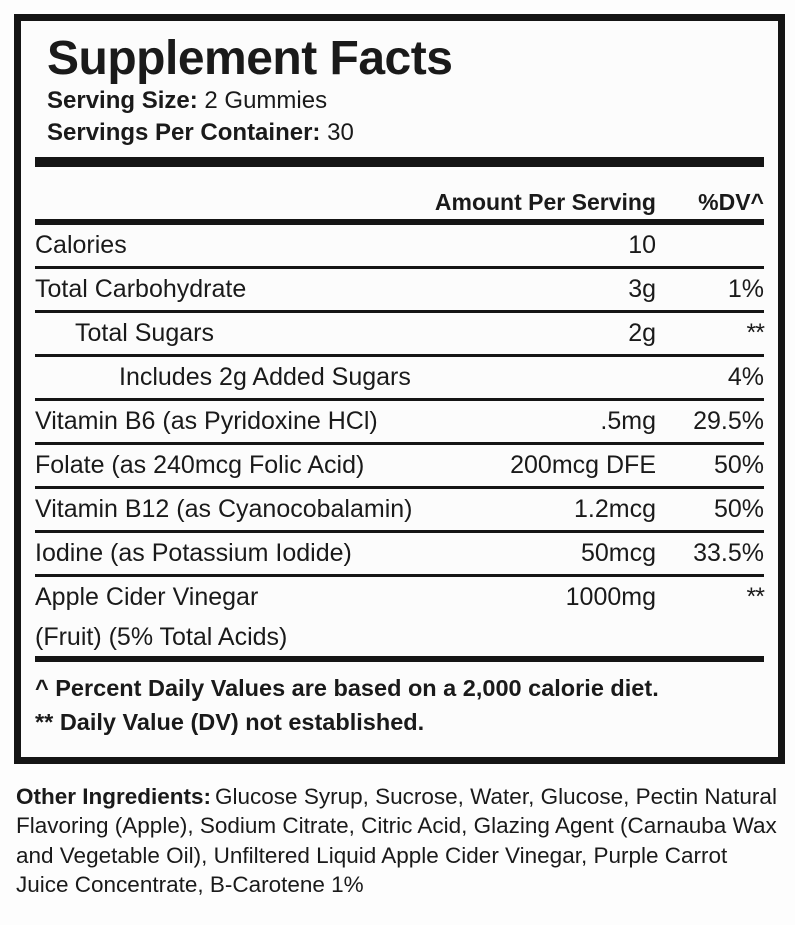 The width and height of the screenshot is (795, 925). What do you see at coordinates (583, 465) in the screenshot?
I see `nutrient-amount: 200mcg DFE` at bounding box center [583, 465].